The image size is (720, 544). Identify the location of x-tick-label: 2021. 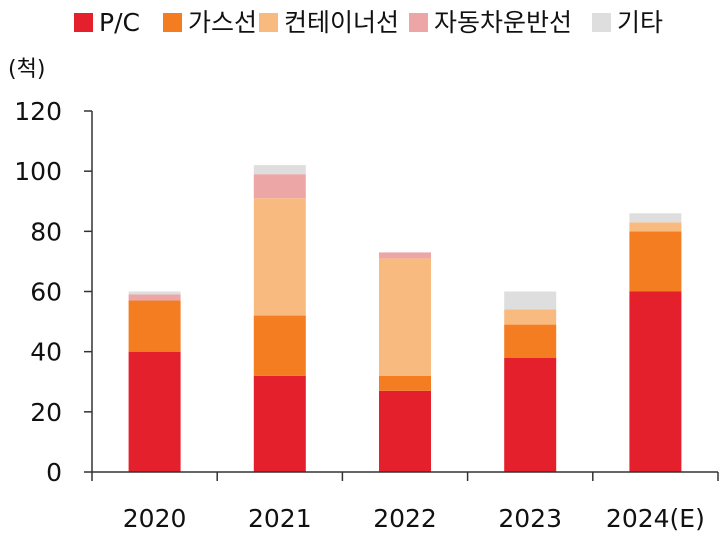
(280, 518).